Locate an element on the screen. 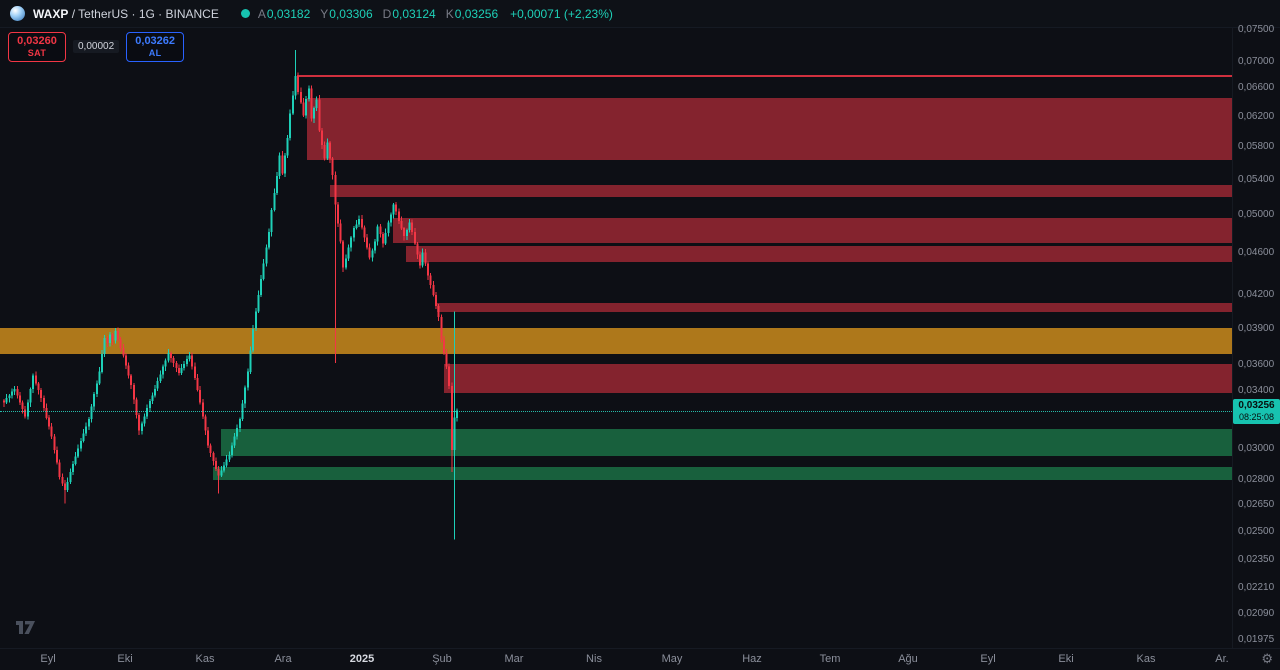 This screenshot has width=1280, height=670. resistance-line is located at coordinates (764, 75).